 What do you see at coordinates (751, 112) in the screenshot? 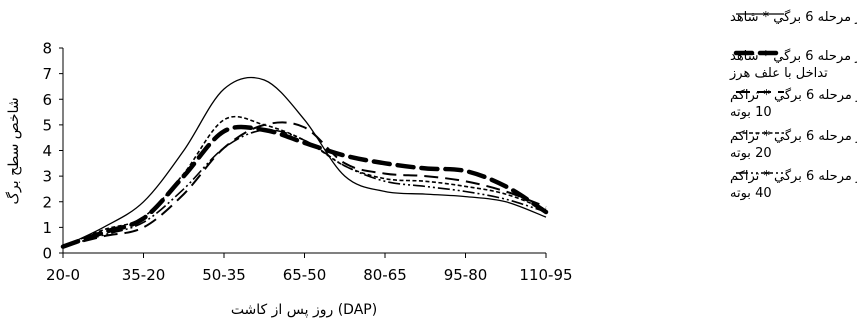
I see `legend-label-3: 10 بوته` at bounding box center [751, 112].